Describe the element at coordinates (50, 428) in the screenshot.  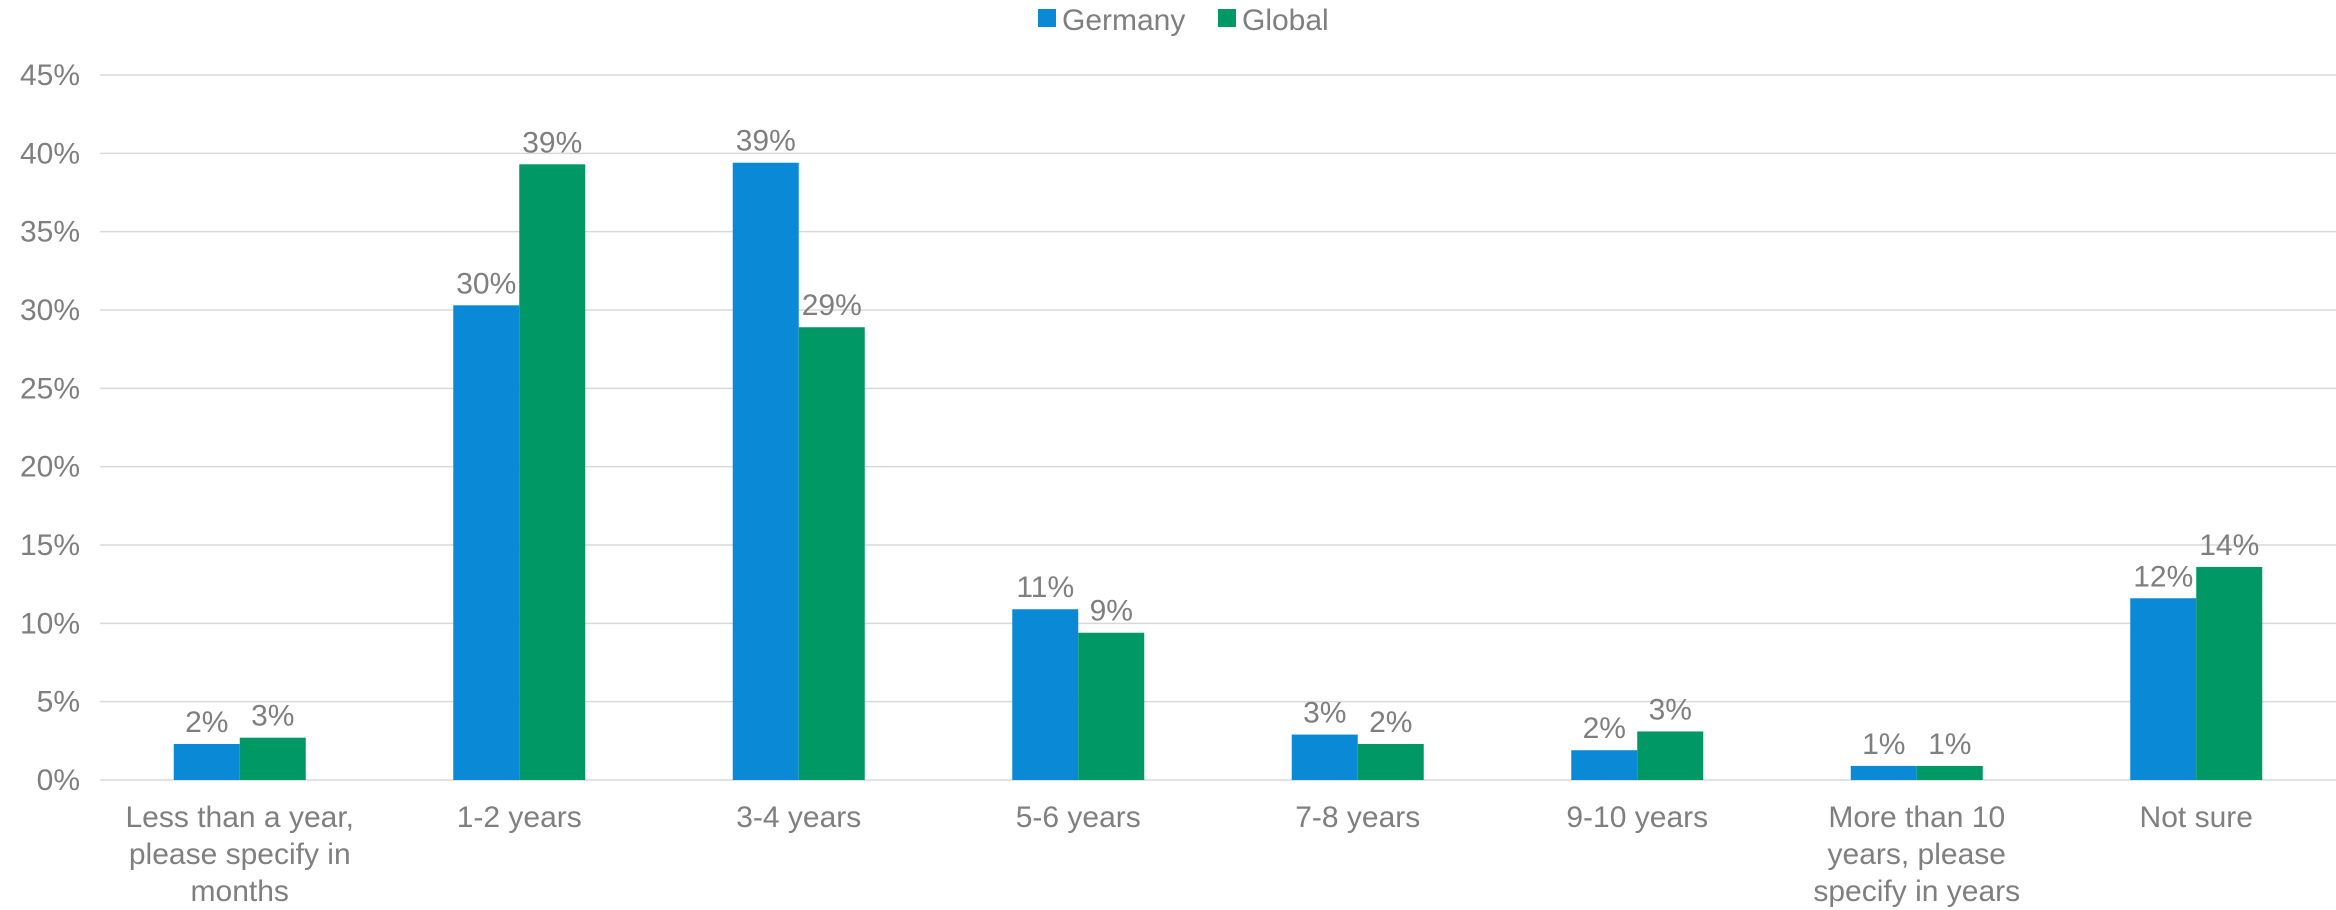
I see `y-axis-ticks: 0% 5% 10% 15% 20% 25% 30% 35% 40% 45%` at that location.